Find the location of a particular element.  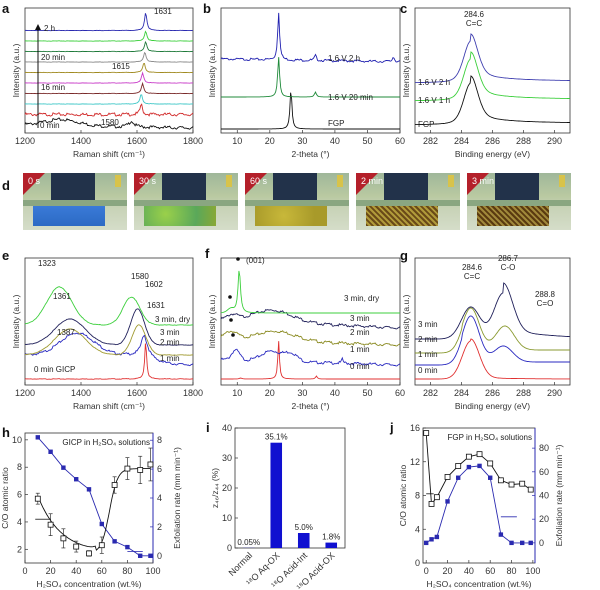

time-arrow-head is located at coordinates (38, 27).